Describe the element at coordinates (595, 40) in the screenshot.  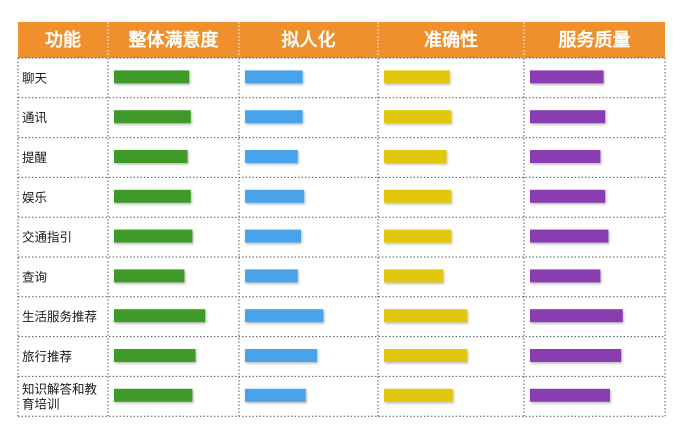
I see `column-header-4: 服务质量` at that location.